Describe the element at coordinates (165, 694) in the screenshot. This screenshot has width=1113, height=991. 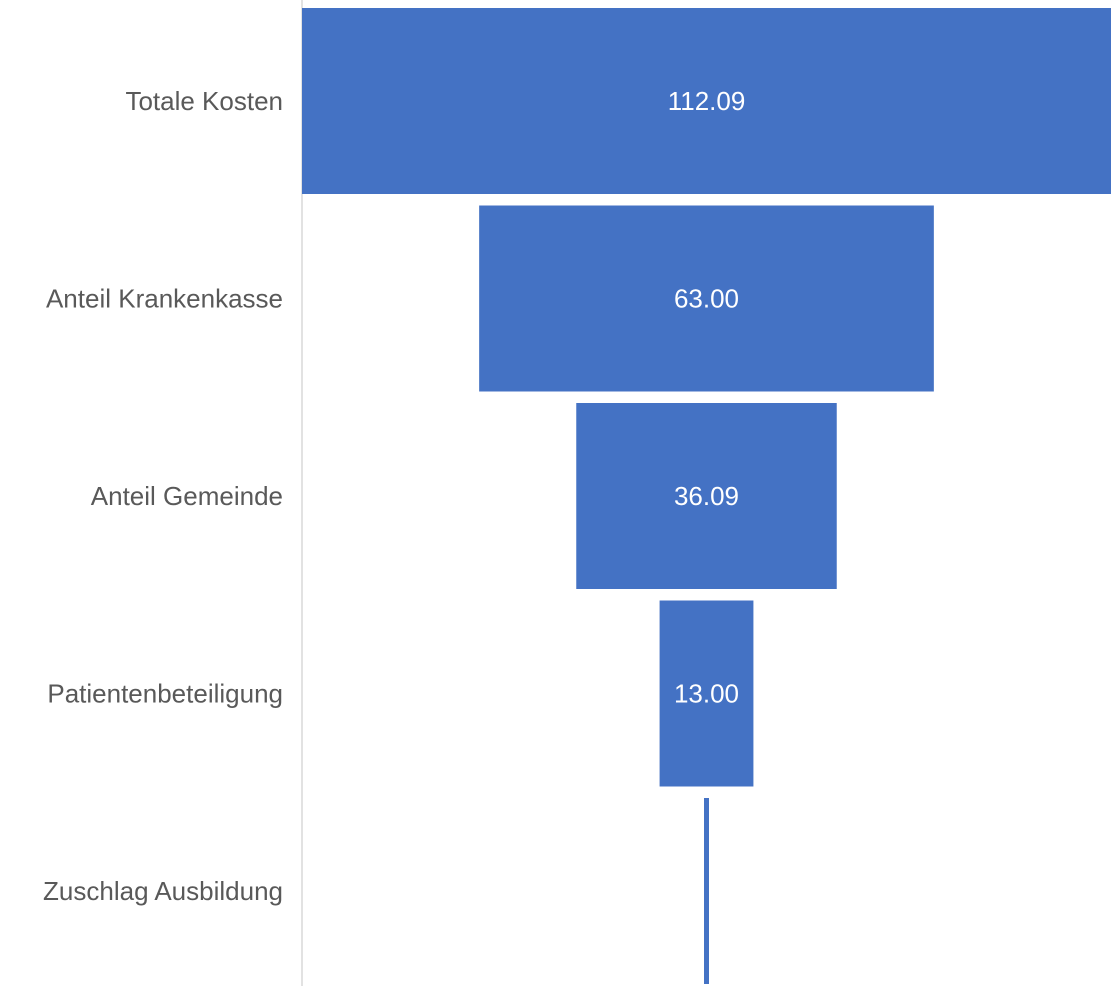
I see `category-label: Patientenbeteiligung` at that location.